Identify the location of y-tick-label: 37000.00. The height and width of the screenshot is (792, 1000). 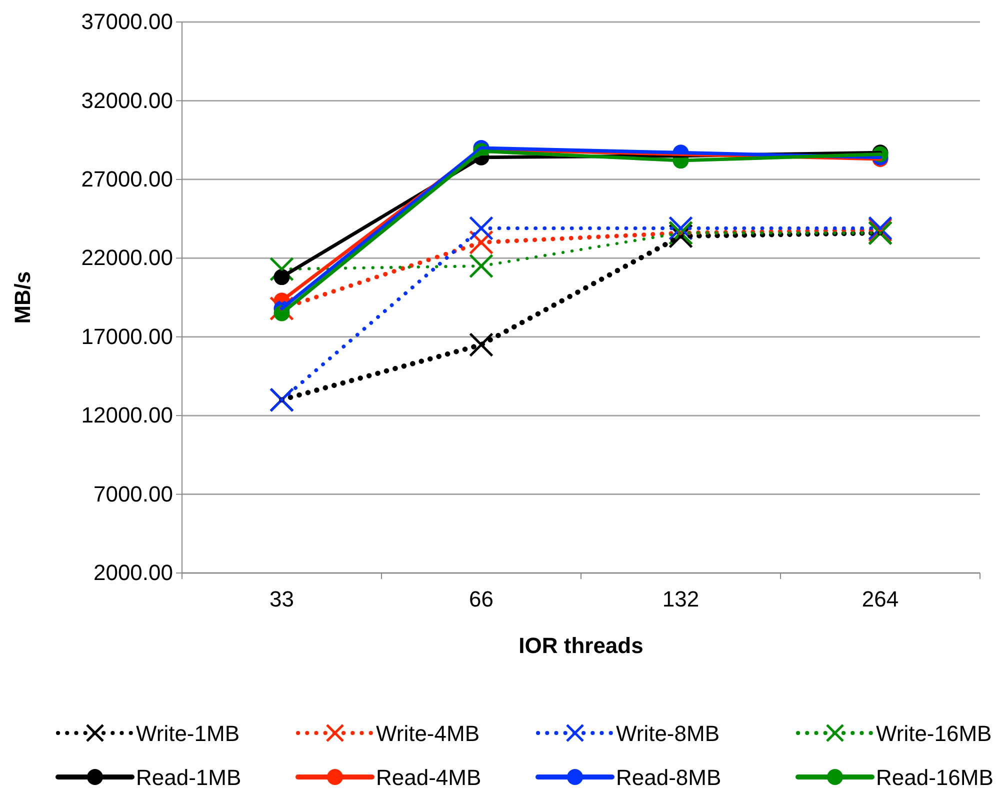
(127, 21).